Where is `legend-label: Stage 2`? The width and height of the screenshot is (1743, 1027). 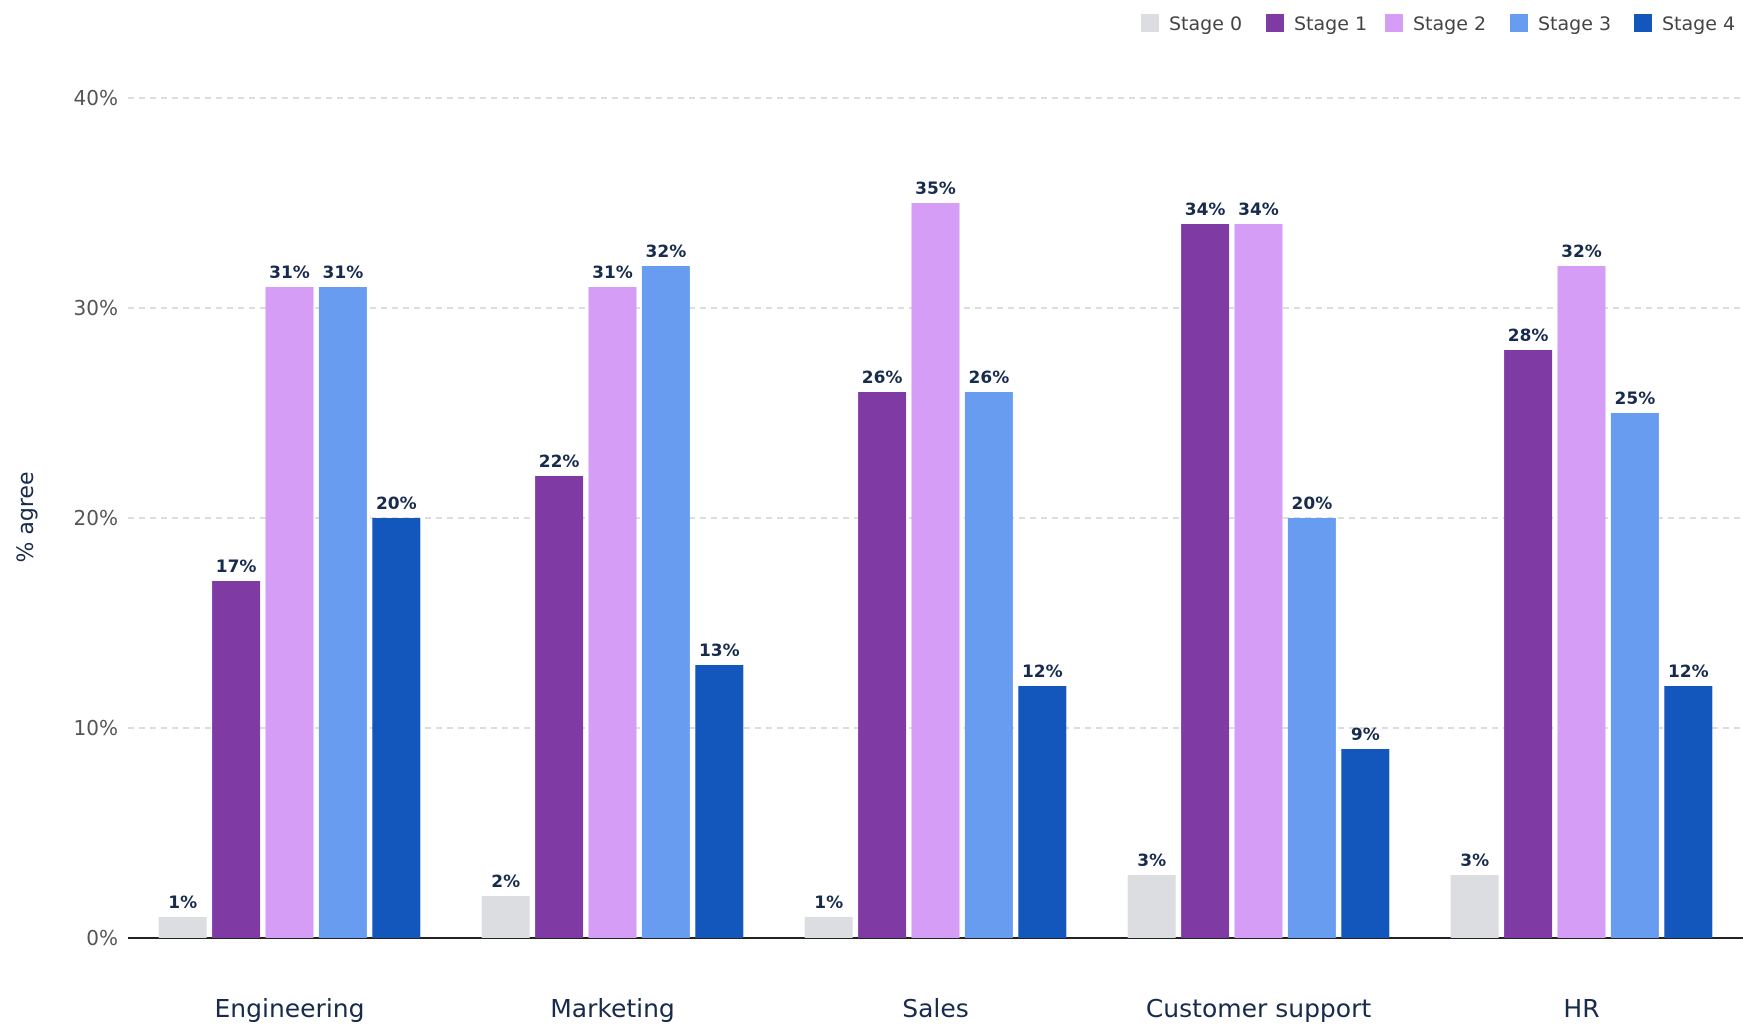 legend-label: Stage 2 is located at coordinates (1449, 24).